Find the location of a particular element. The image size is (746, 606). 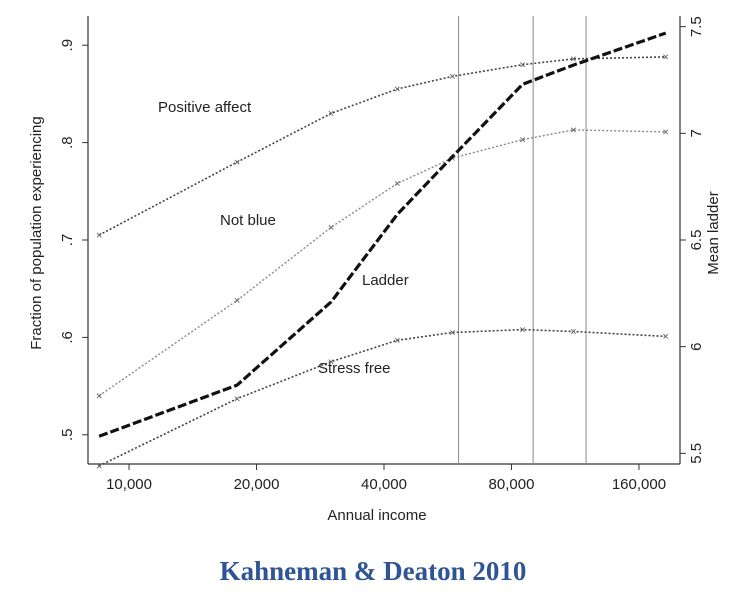

y-right-tick-label: 6.5 is located at coordinates (696, 240).